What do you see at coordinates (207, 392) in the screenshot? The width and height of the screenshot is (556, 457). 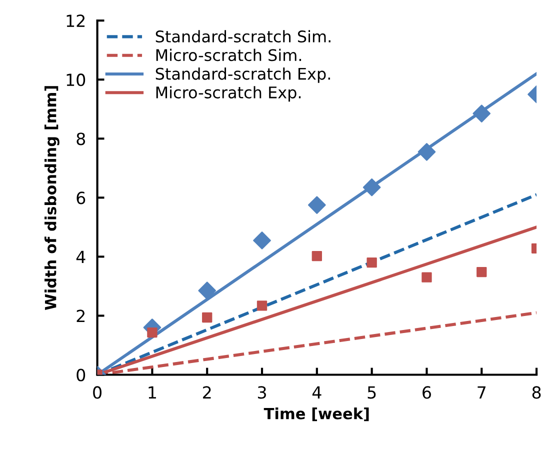 I see `x-tick-label: 2` at bounding box center [207, 392].